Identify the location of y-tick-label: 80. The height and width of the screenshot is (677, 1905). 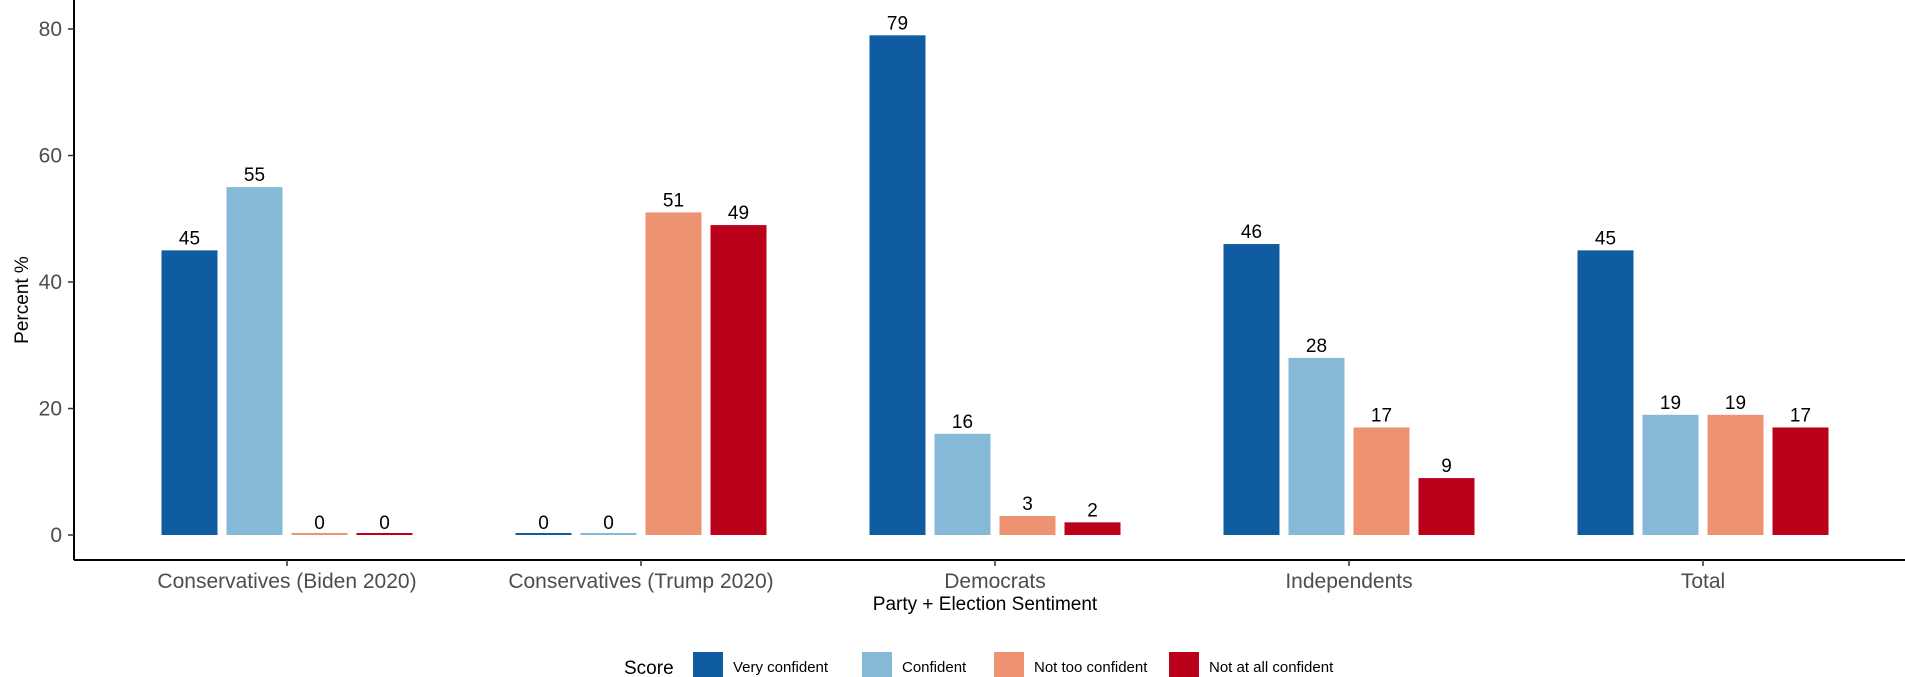
(50, 29).